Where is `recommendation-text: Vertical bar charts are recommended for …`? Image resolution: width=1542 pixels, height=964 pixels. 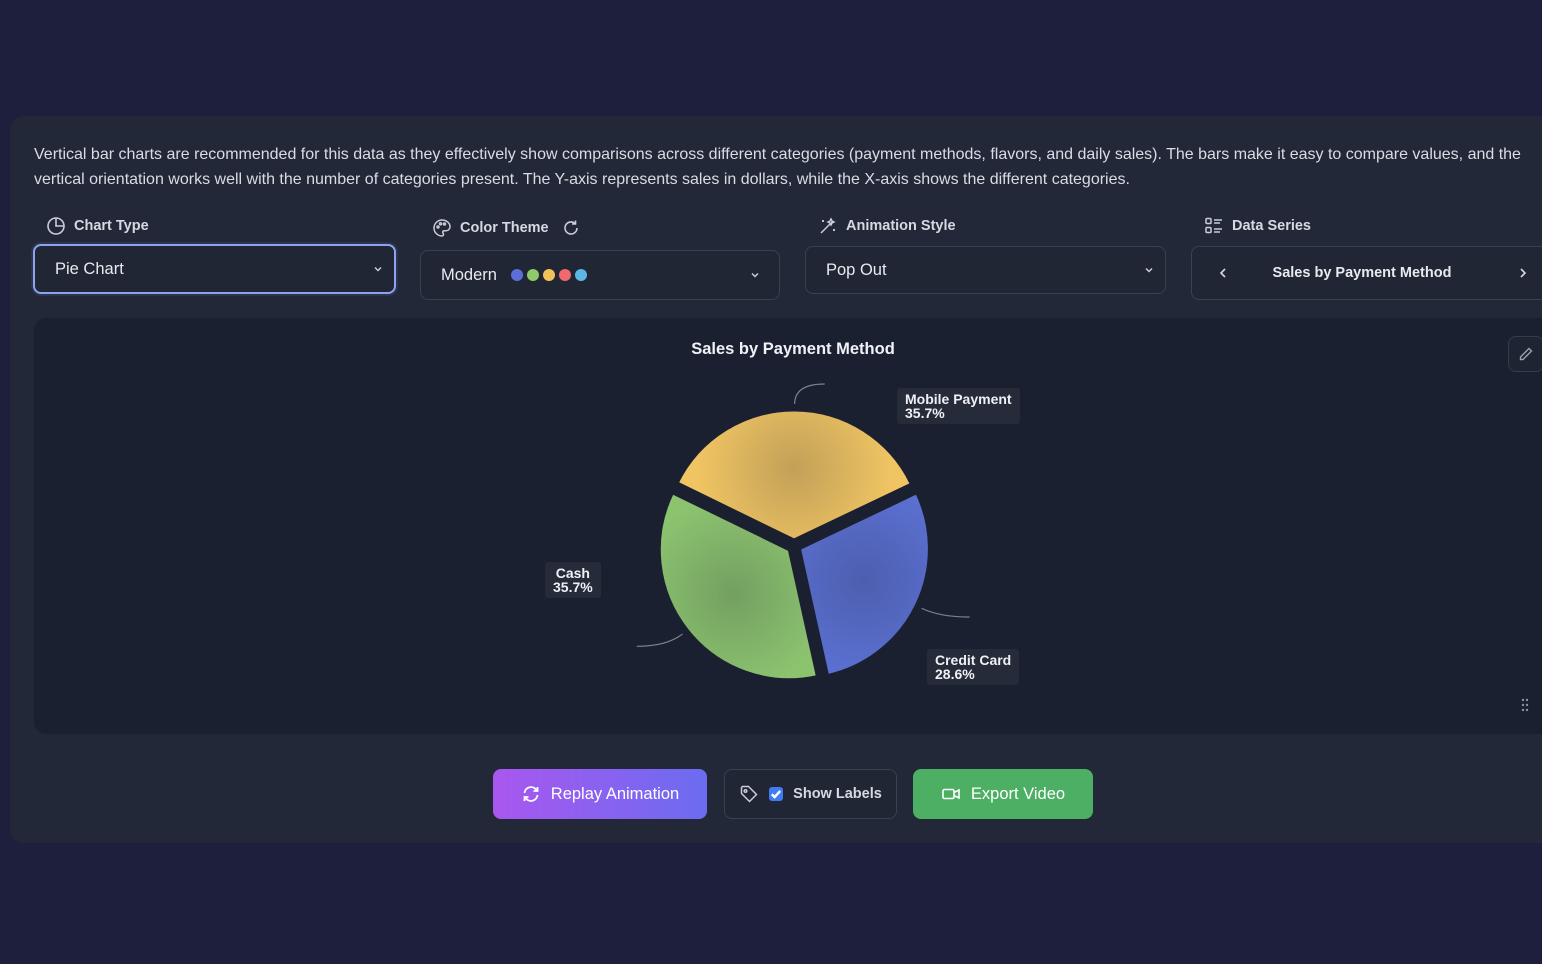
recommendation-text: Vertical bar charts are recommended for … is located at coordinates (777, 167).